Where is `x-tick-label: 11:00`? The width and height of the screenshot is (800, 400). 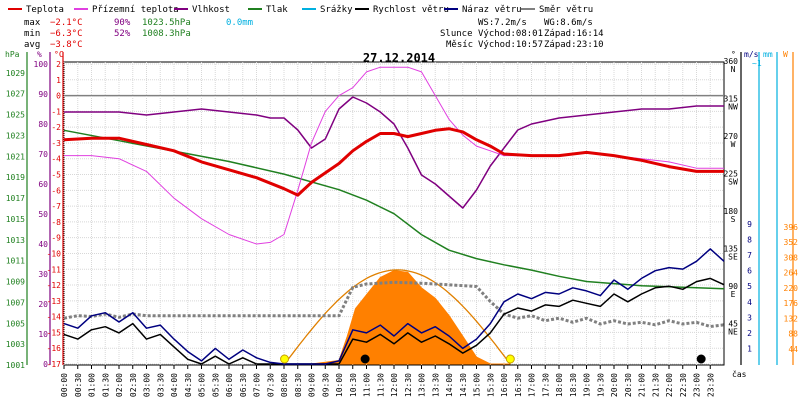 x-tick-label: 11:00 is located at coordinates (367, 385).